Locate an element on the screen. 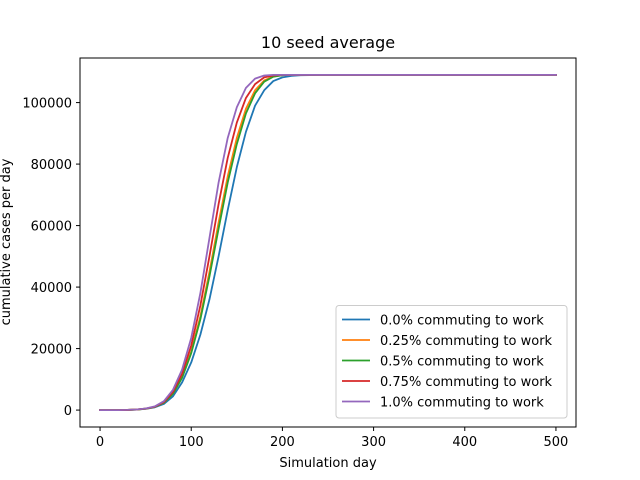 The height and width of the screenshot is (480, 640). legend-label-4: 1.0% commuting to work is located at coordinates (462, 403).